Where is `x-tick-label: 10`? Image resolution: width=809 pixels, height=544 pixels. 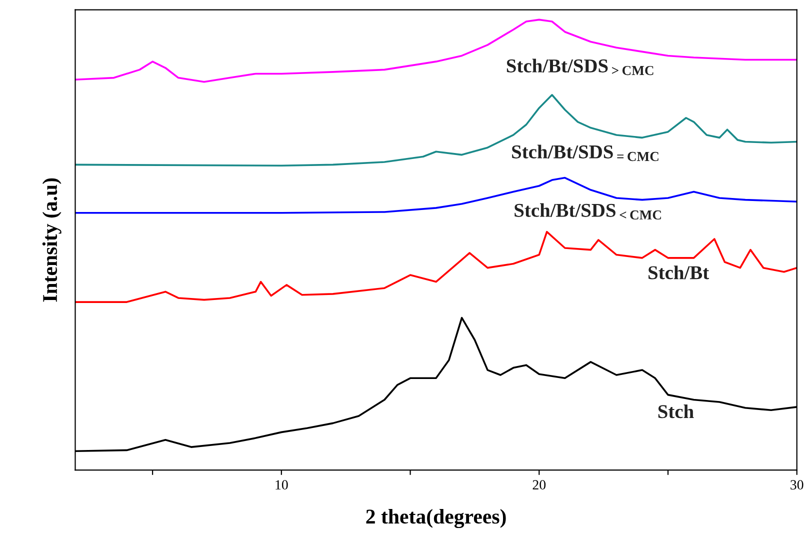
x-tick-label: 10 is located at coordinates (282, 485).